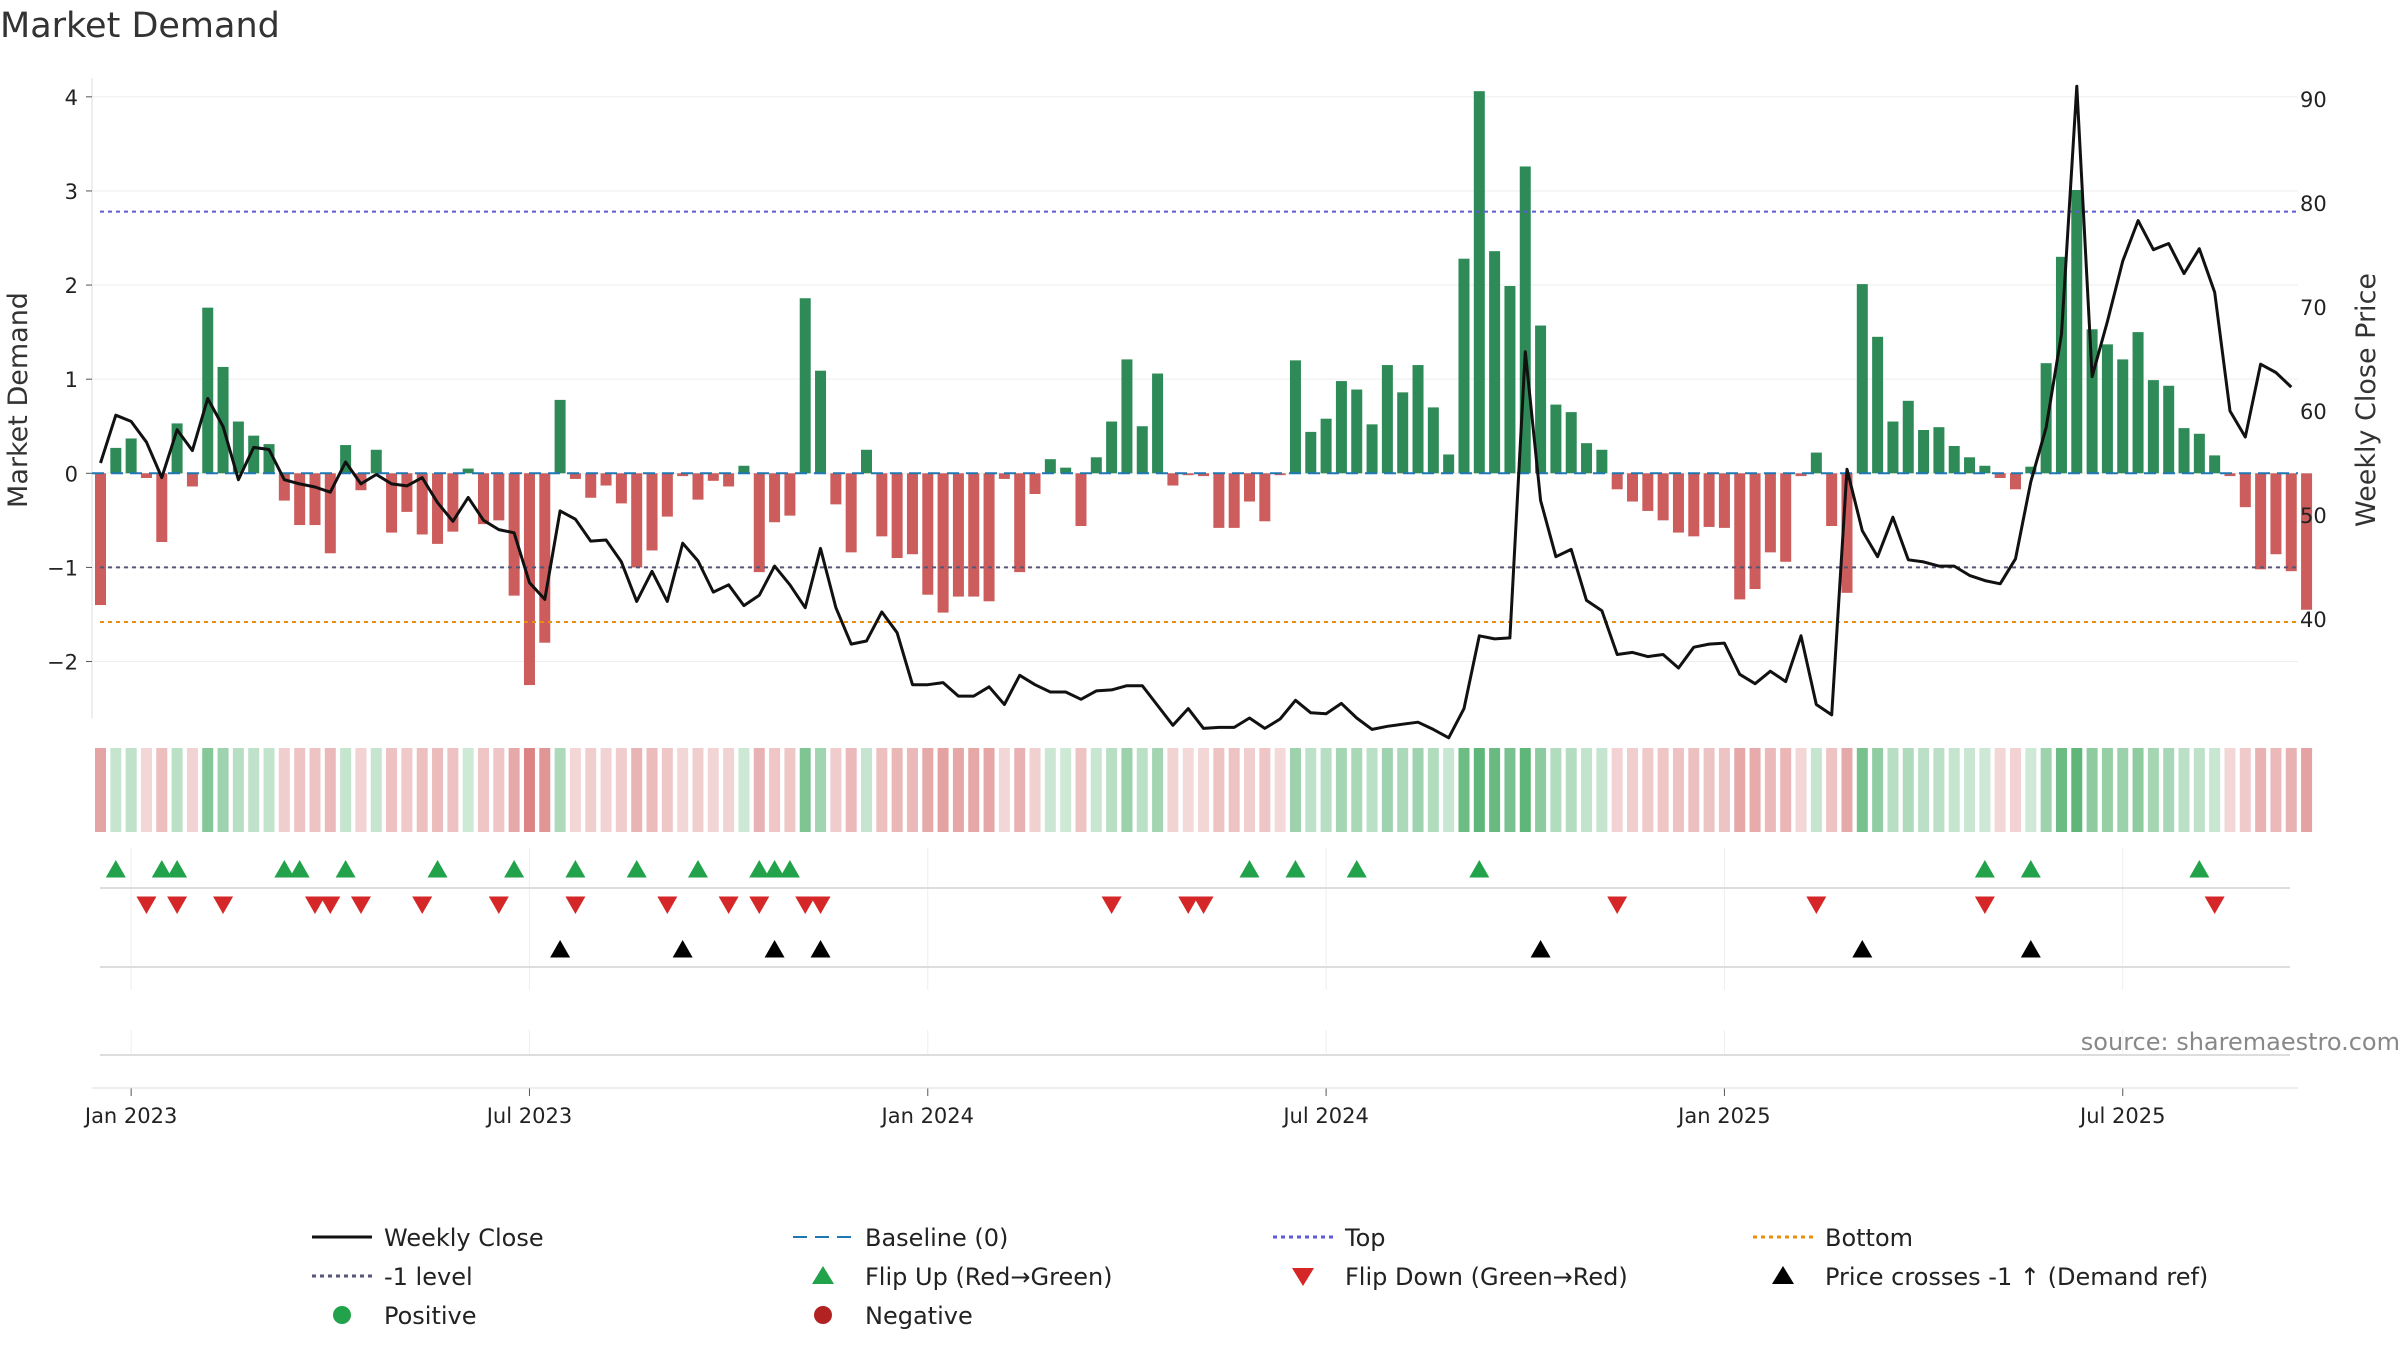 The height and width of the screenshot is (1350, 2400). I want to click on y-tick-label: 4, so click(71, 98).